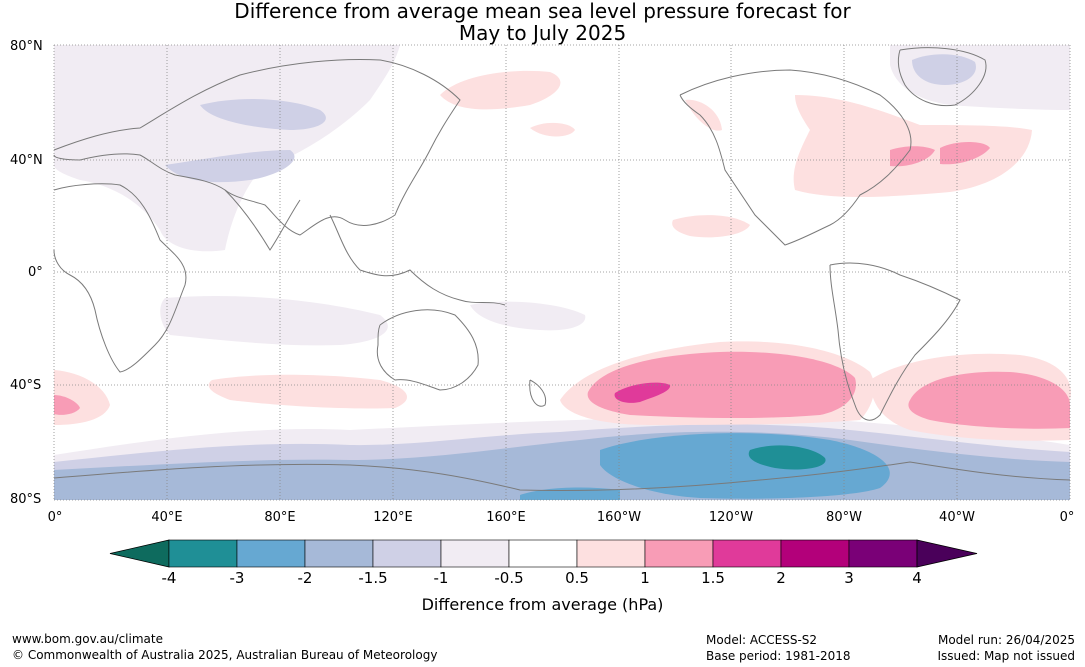 This screenshot has width=1085, height=667. What do you see at coordinates (227, 148) in the screenshot?
I see `anomaly-region-neg05-eurasia` at bounding box center [227, 148].